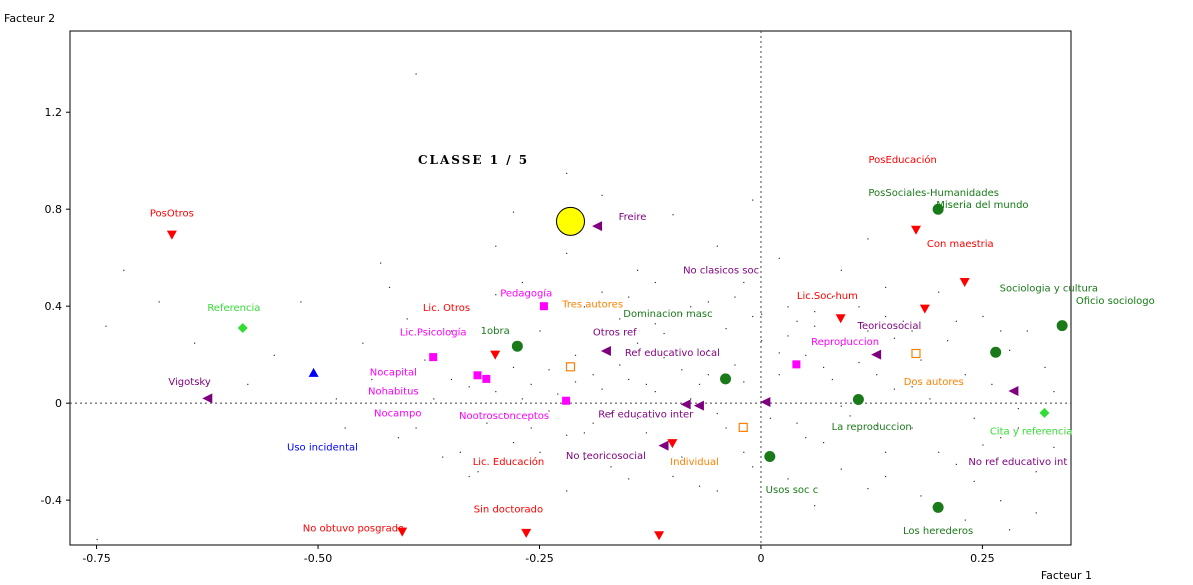 Image resolution: width=1193 pixels, height=585 pixels. I want to click on point-label: No ref educativo int, so click(1017, 462).